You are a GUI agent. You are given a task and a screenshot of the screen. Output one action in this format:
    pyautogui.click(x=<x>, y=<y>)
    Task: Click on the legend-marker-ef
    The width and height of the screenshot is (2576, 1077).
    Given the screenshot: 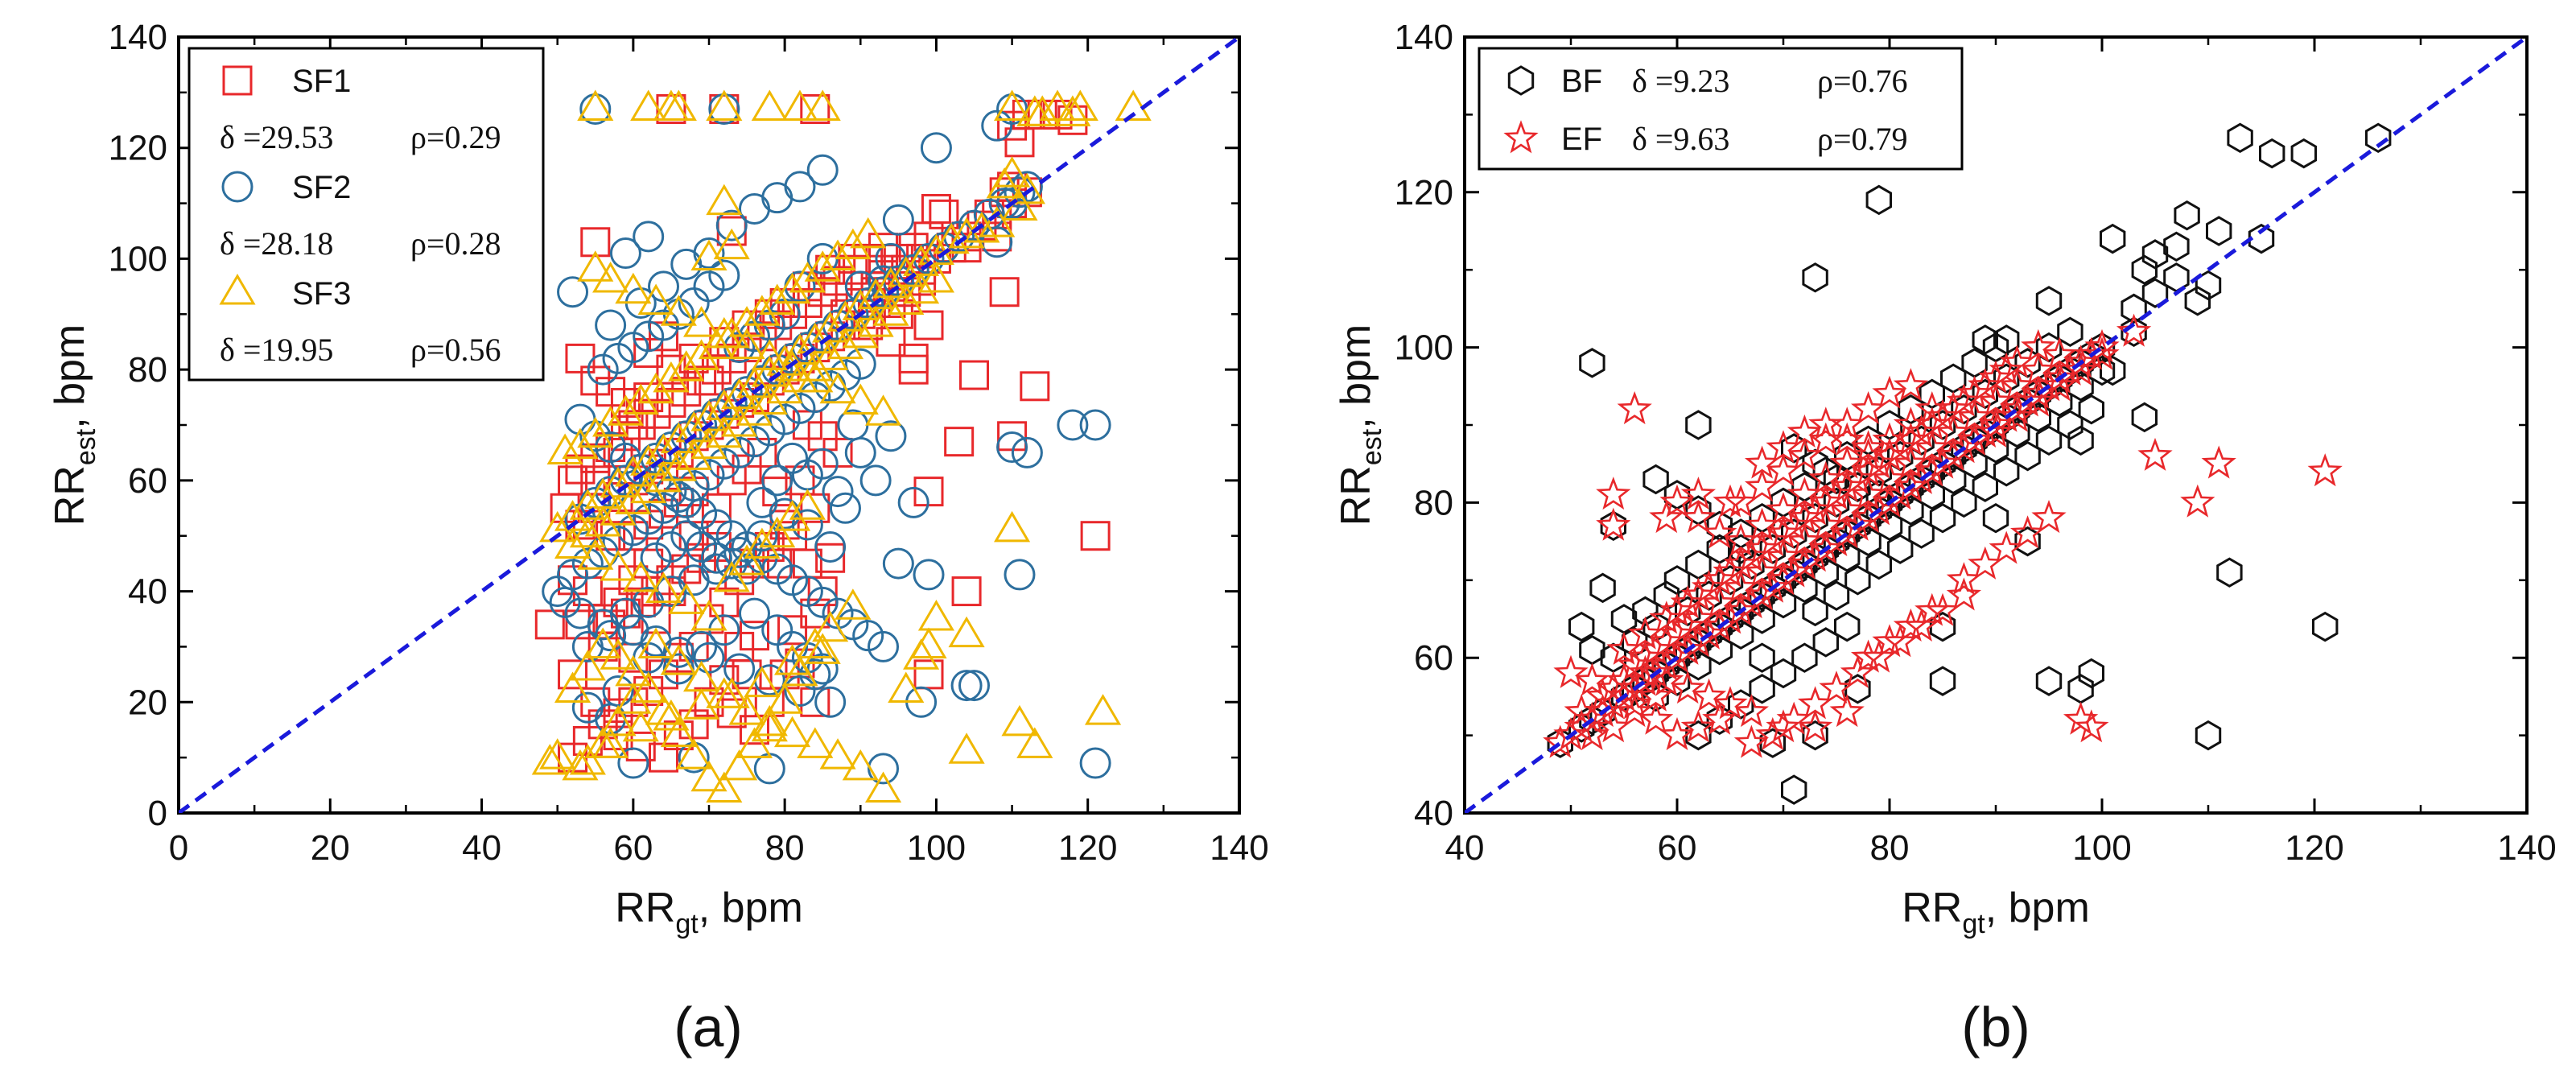 What is the action you would take?
    pyautogui.click(x=1521, y=137)
    